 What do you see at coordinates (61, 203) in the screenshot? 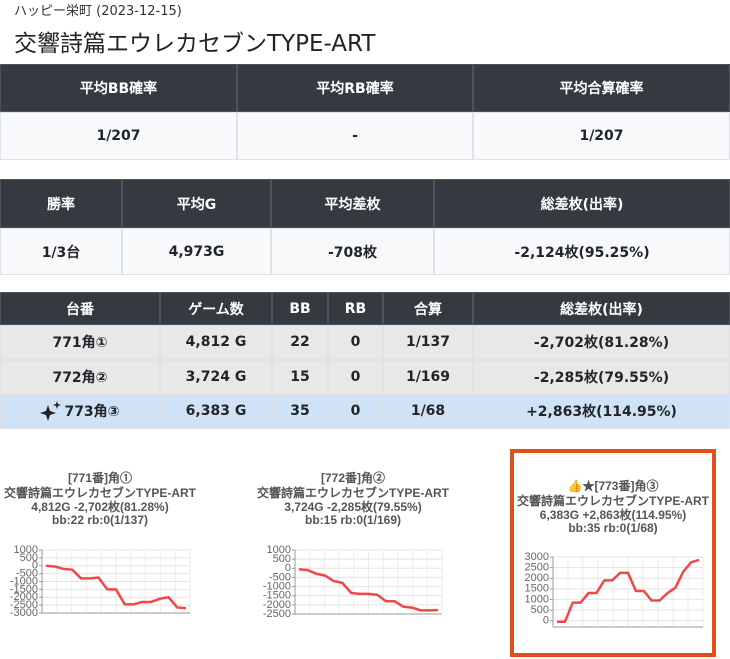
I see `table-header: 勝率` at bounding box center [61, 203].